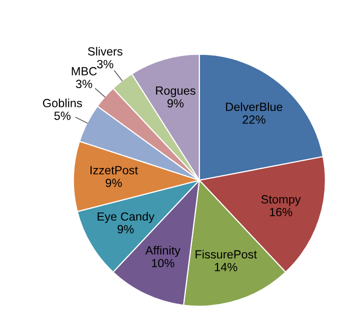  What do you see at coordinates (62, 103) in the screenshot?
I see `slice-label: Goblins` at bounding box center [62, 103].